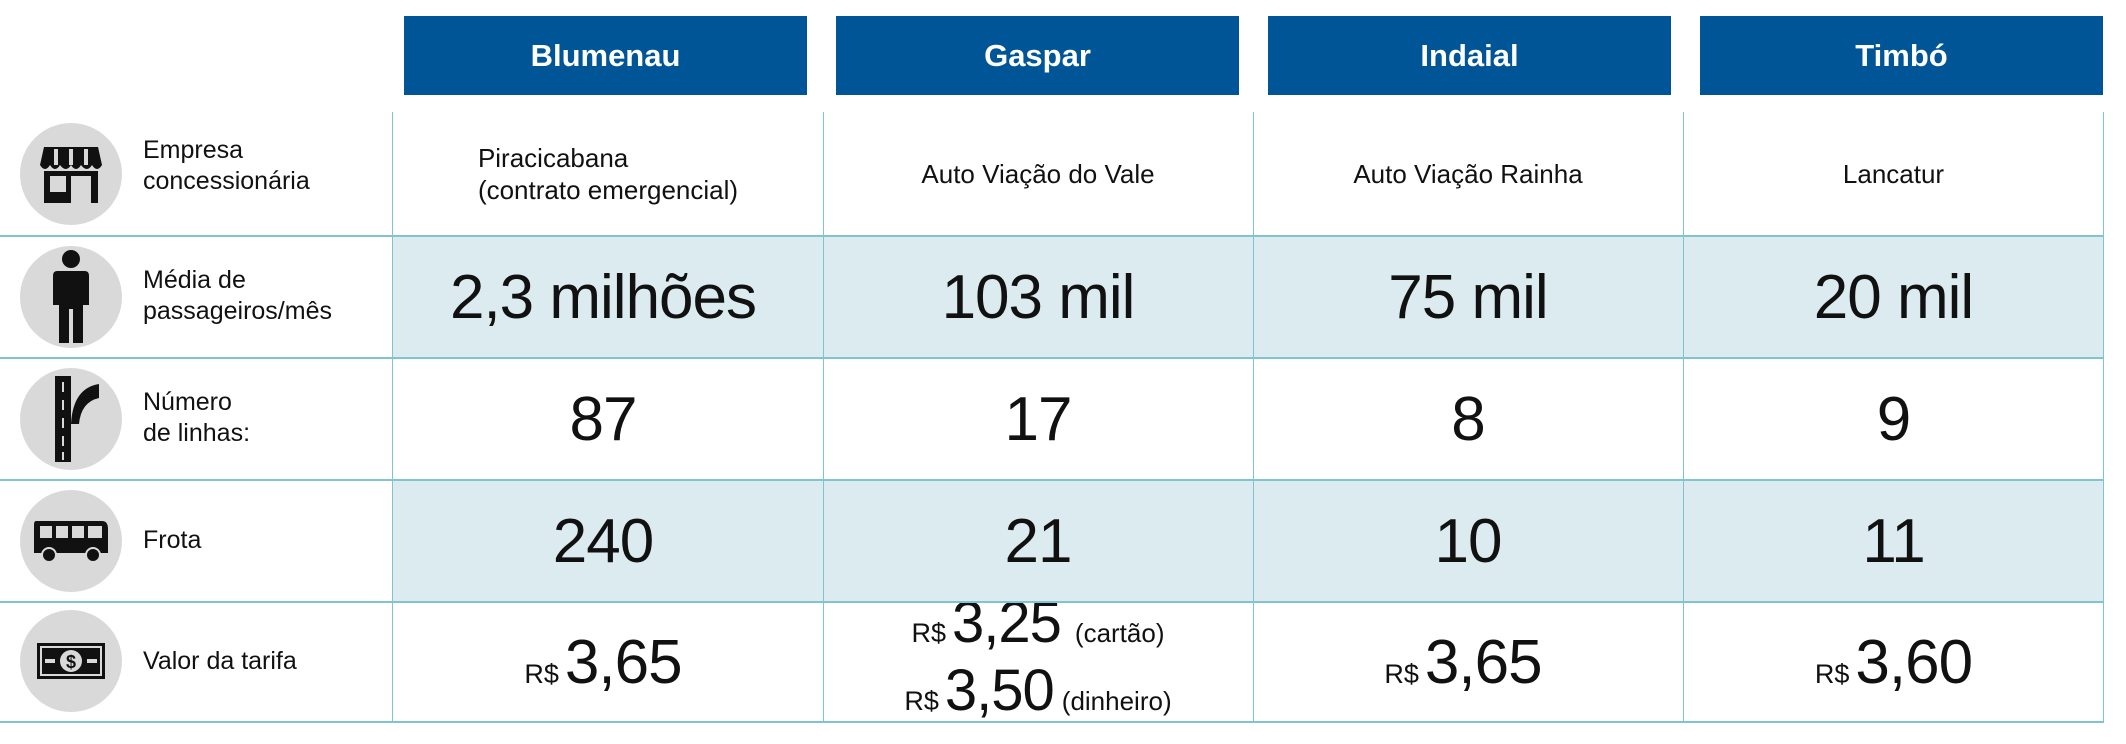 The width and height of the screenshot is (2126, 744). What do you see at coordinates (603, 541) in the screenshot?
I see `cell-frota-blumenau: 240` at bounding box center [603, 541].